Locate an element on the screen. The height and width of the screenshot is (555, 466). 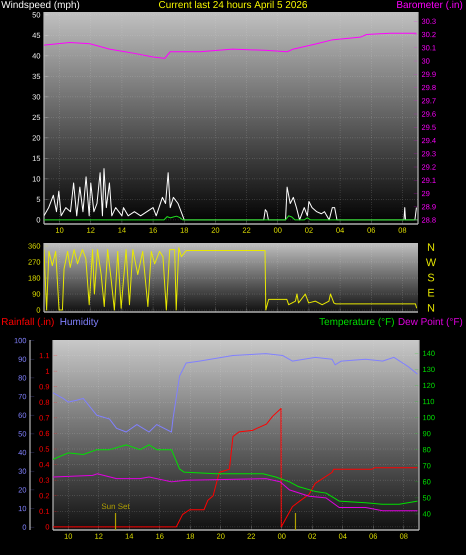
chart-title: Current last 24 hours April 5 2026 is located at coordinates (233, 5).